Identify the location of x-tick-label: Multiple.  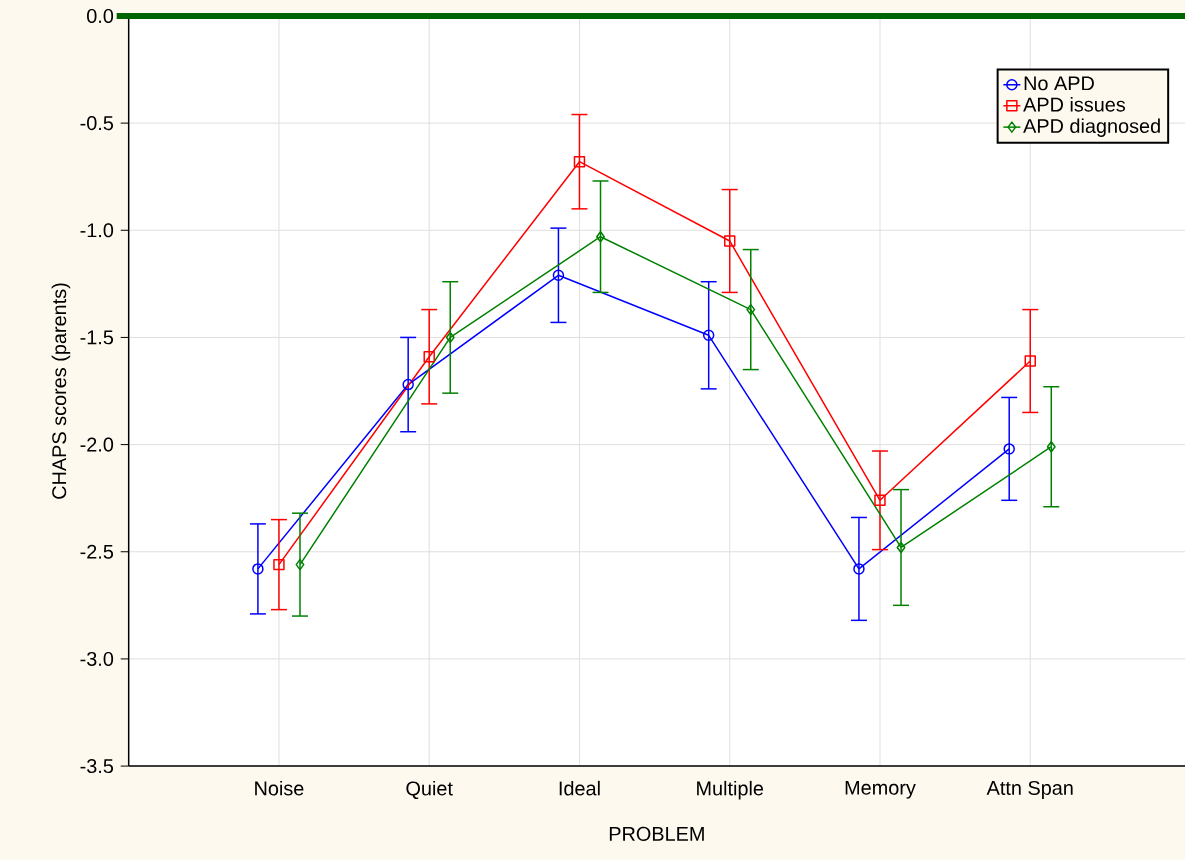
(730, 790).